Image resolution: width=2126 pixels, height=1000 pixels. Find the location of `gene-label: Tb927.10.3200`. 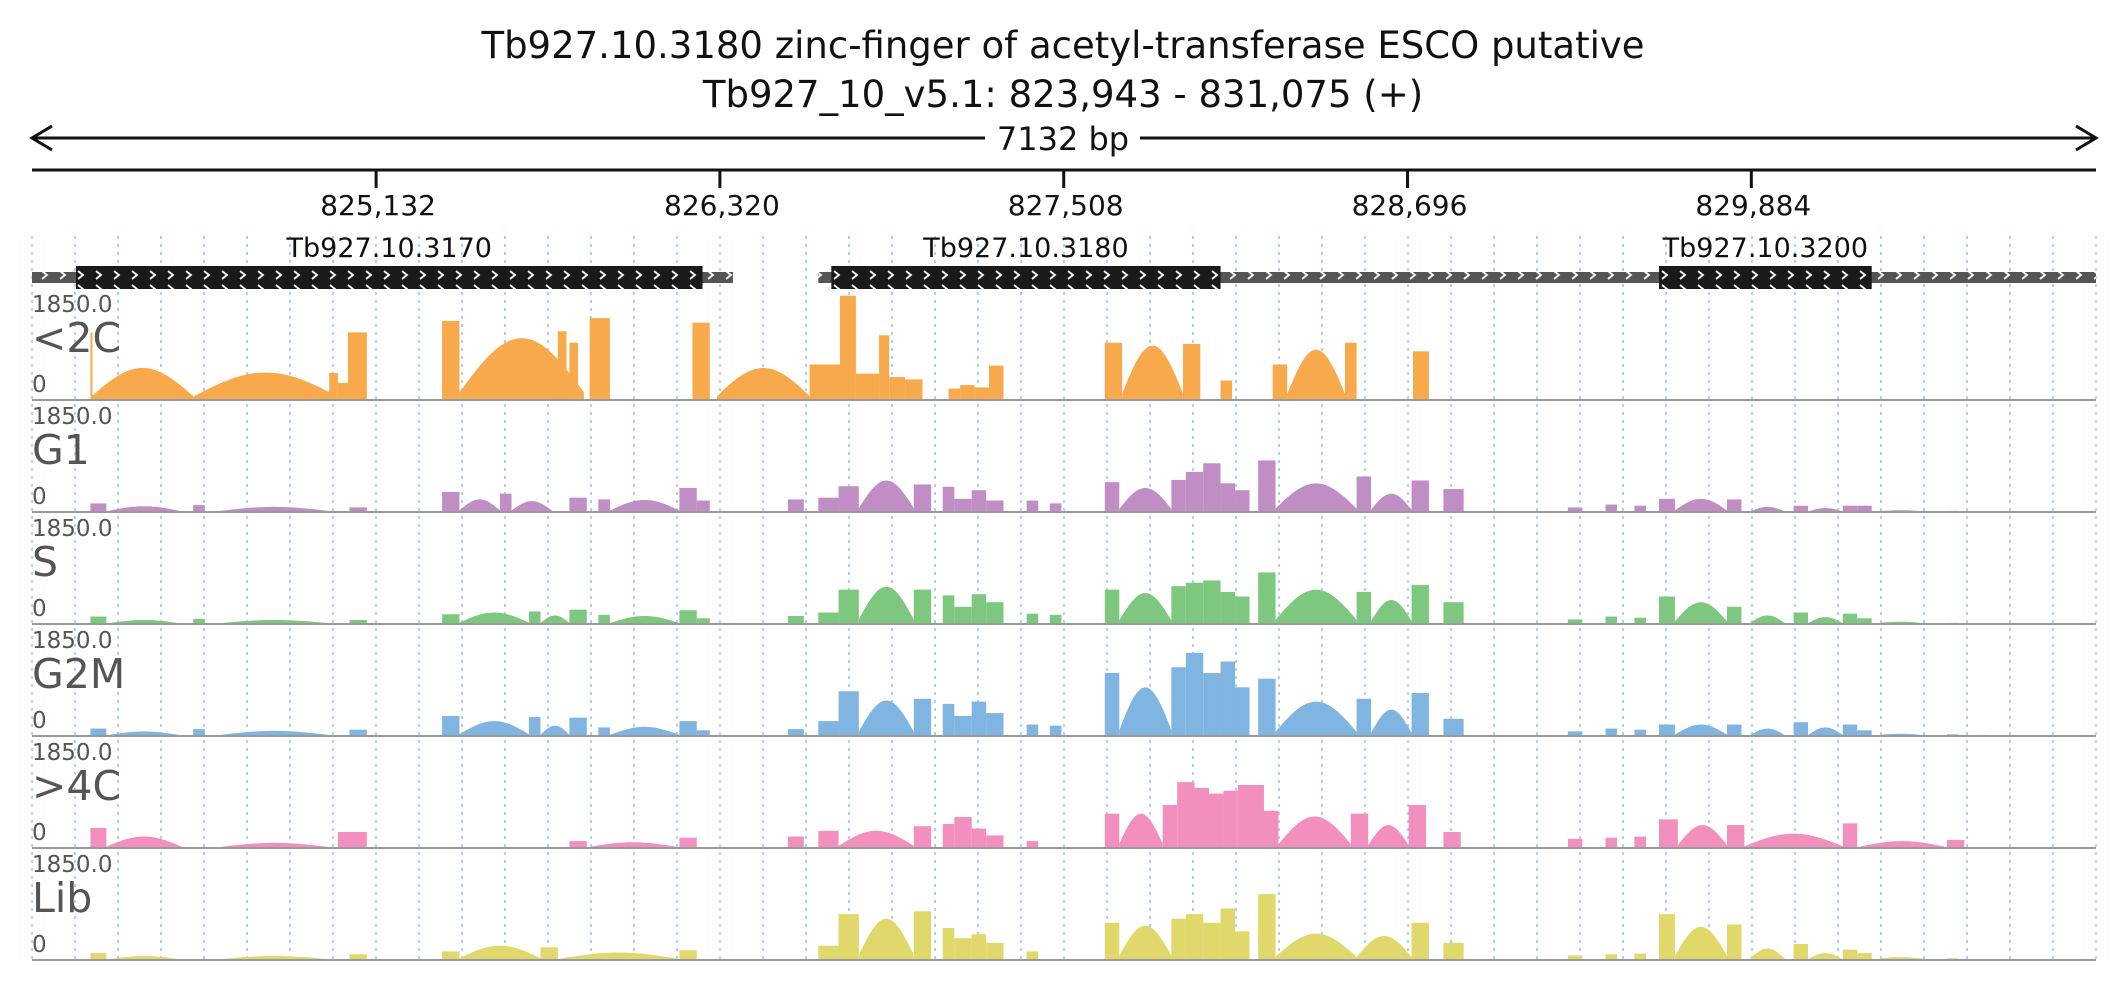

gene-label: Tb927.10.3200 is located at coordinates (1765, 248).